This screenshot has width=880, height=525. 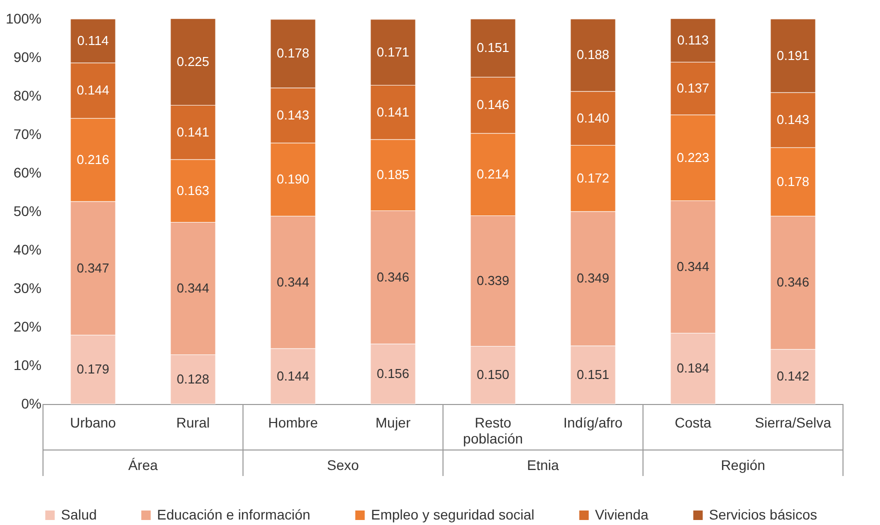 What do you see at coordinates (593, 422) in the screenshot?
I see `x-tick-label: Indíg/afro` at bounding box center [593, 422].